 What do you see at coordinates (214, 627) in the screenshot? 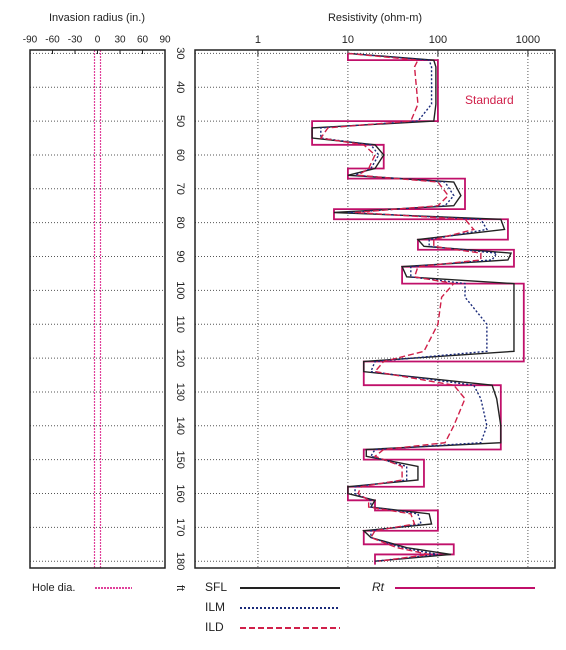
I see `legend-label: ILD` at bounding box center [214, 627].